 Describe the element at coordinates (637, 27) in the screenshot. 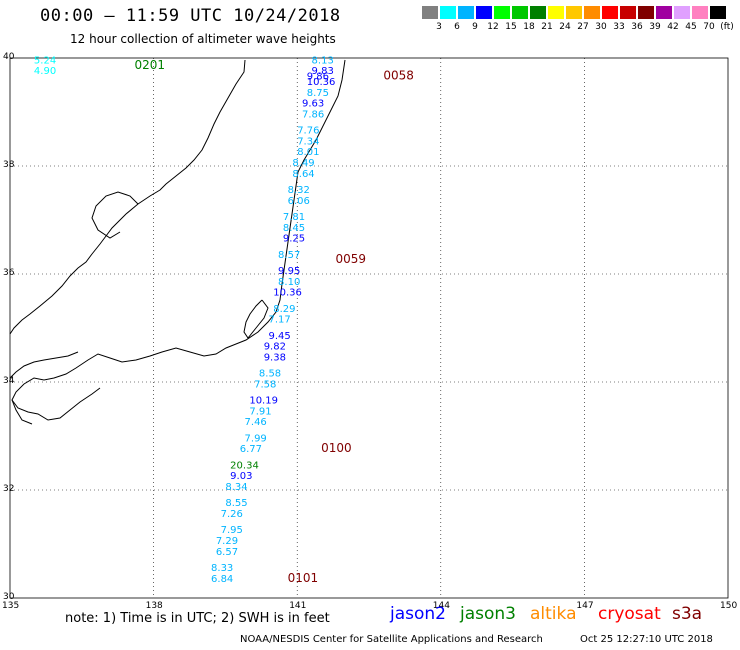

I see `scale-label: 36` at that location.